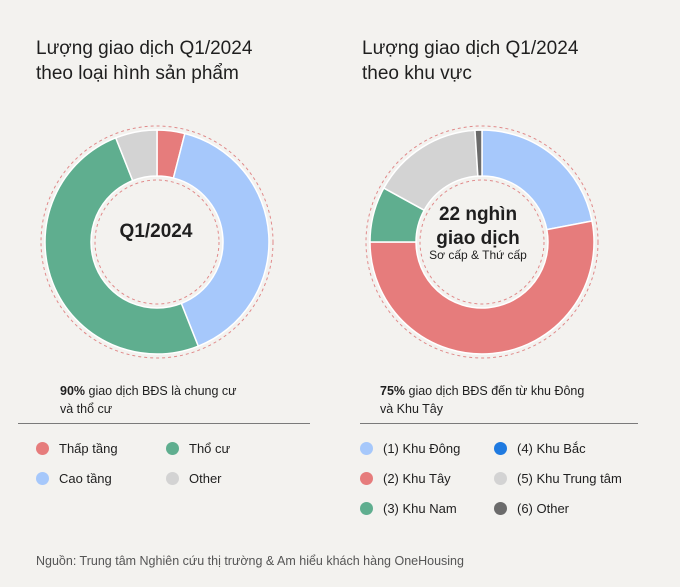 Image resolution: width=680 pixels, height=587 pixels. Describe the element at coordinates (478, 238) in the screenshot. I see `center-line-2: giao dịch` at that location.